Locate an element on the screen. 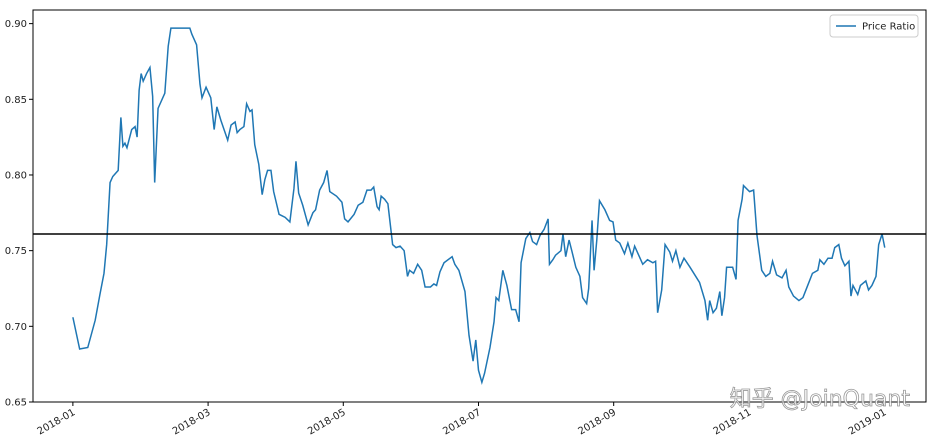 Image resolution: width=936 pixels, height=444 pixels. x-tick-label: 2018-03 is located at coordinates (192, 422).